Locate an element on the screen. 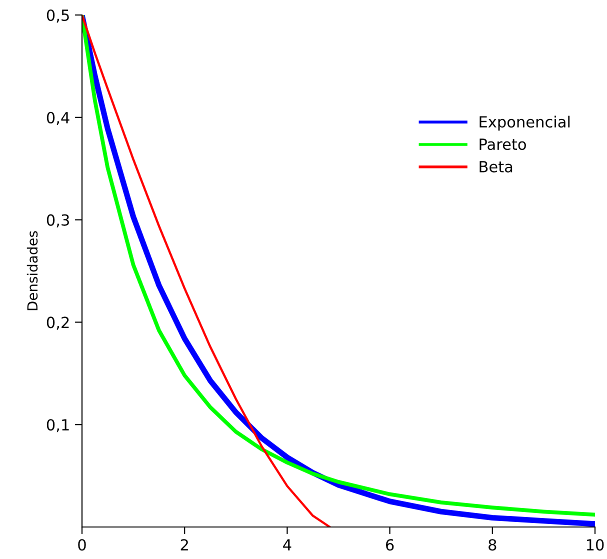  x-tick-label: 10 is located at coordinates (595, 545).